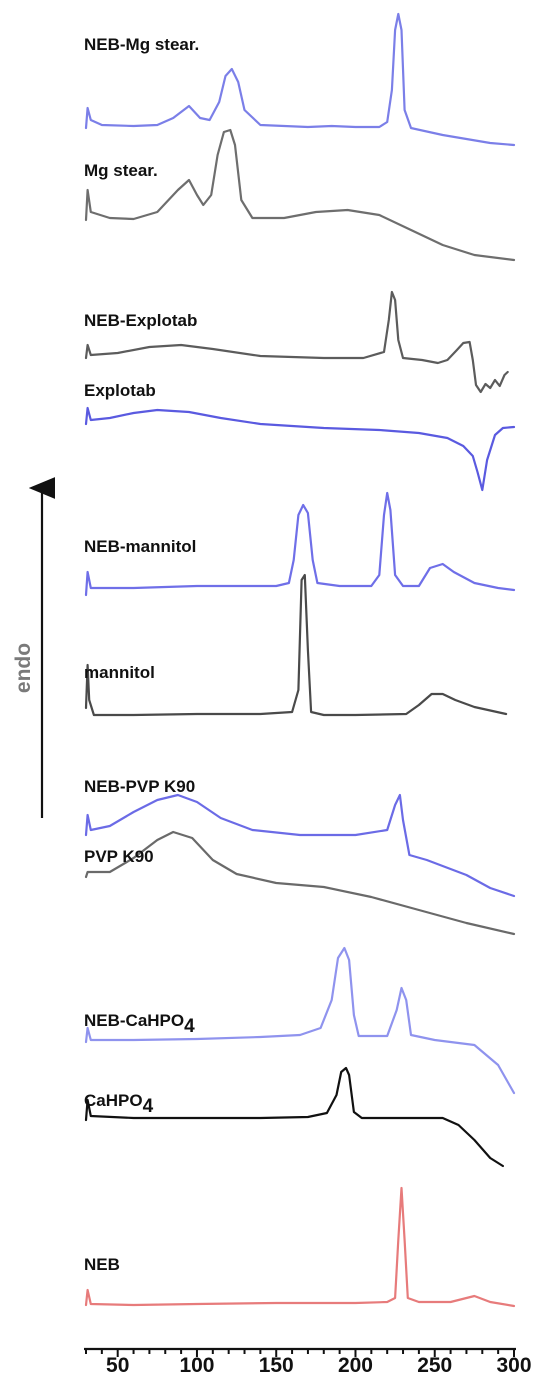 The image size is (550, 1378). What do you see at coordinates (300, 195) in the screenshot?
I see `curve-mg-stear` at bounding box center [300, 195].